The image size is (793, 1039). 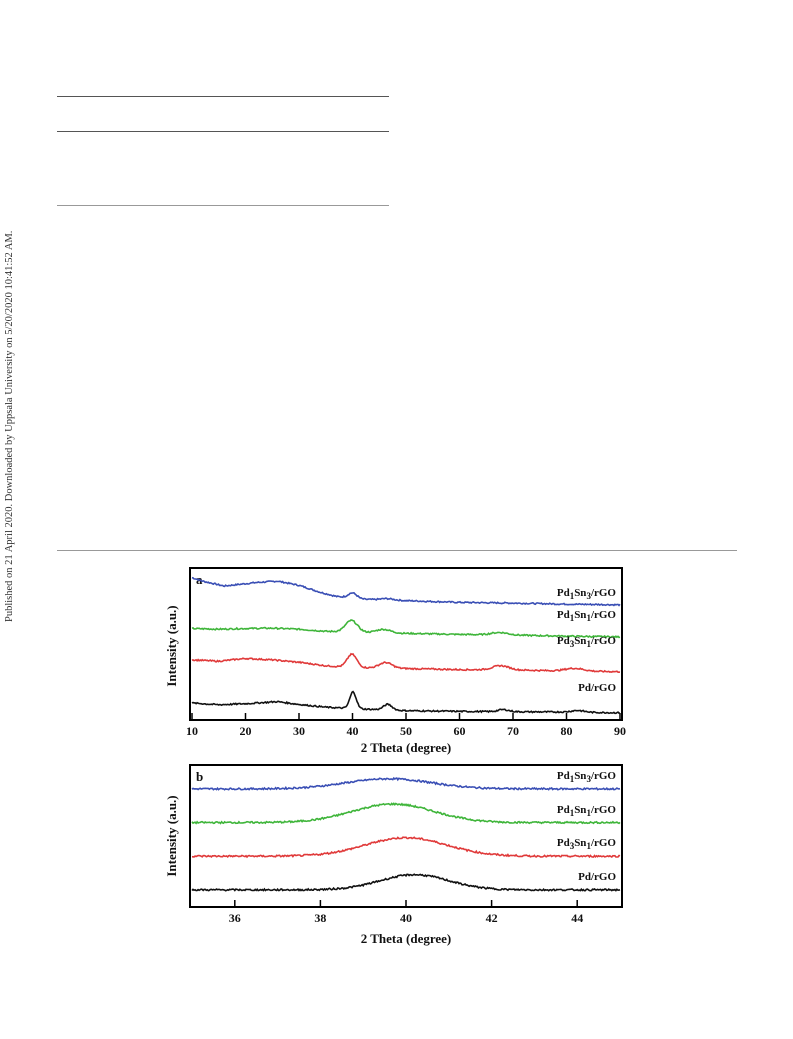 I want to click on x-tick-label: 38, so click(x=320, y=918).